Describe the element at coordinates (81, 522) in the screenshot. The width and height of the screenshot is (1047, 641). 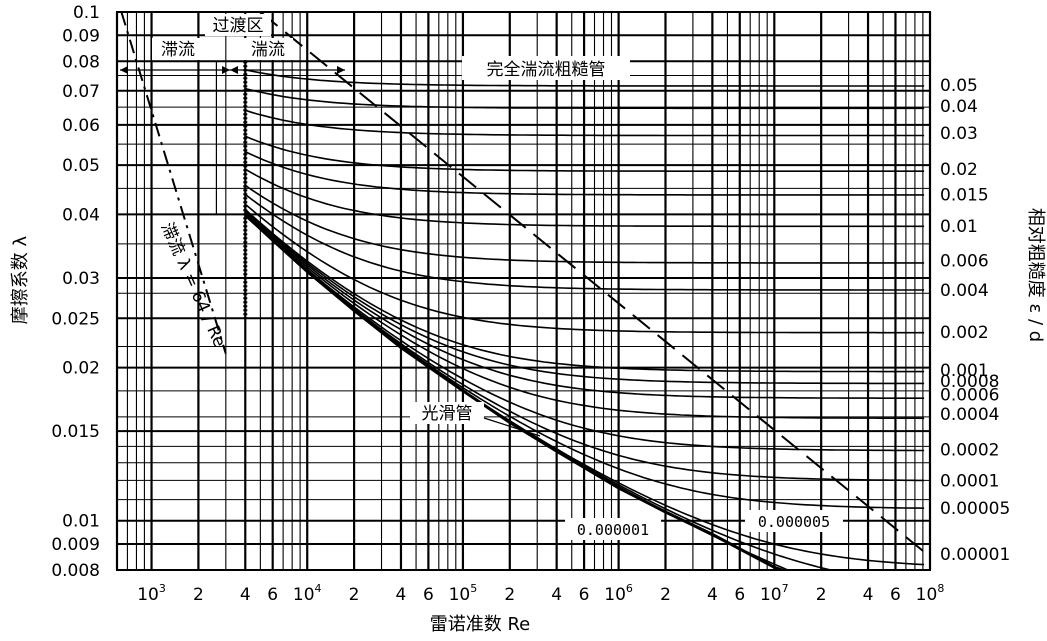
I see `y-tick-label: 0.01` at that location.